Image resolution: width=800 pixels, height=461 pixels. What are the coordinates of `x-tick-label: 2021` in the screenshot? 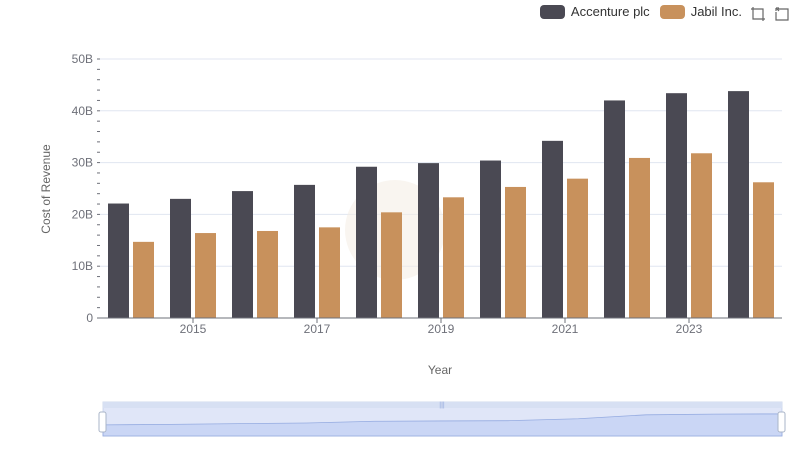 It's located at (565, 329).